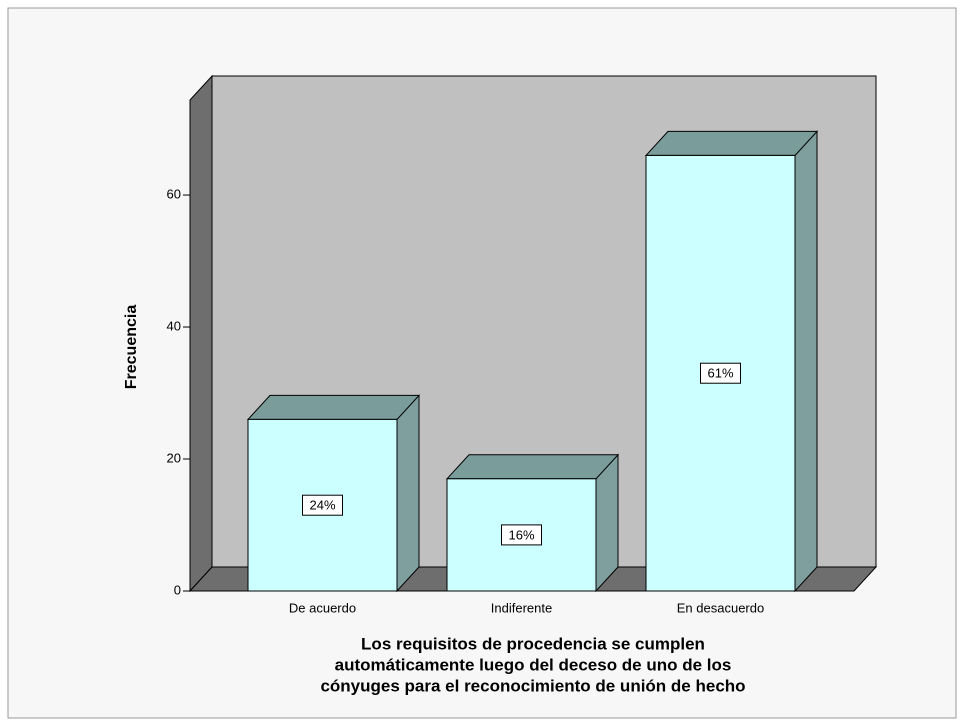 The image size is (964, 721). Describe the element at coordinates (131, 347) in the screenshot. I see `y-axis-title: Frecuencia` at that location.